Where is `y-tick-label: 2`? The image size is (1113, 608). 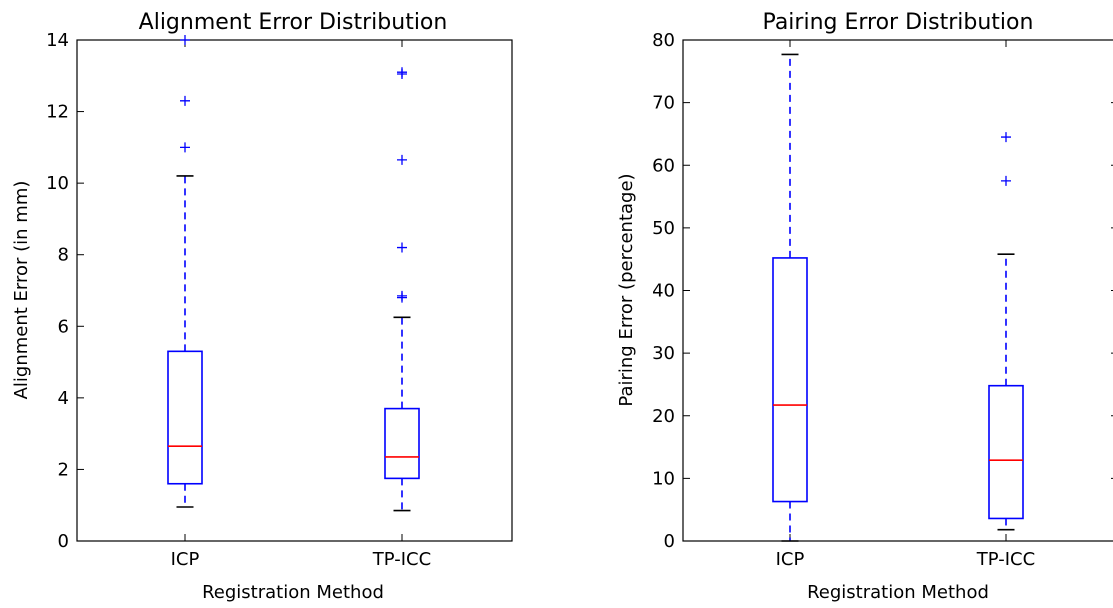 y-tick-label: 2 is located at coordinates (63, 469).